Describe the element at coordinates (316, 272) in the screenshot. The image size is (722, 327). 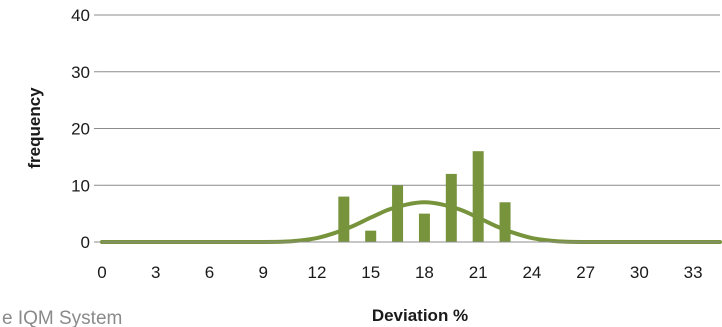
I see `x-tick-label: 12` at that location.